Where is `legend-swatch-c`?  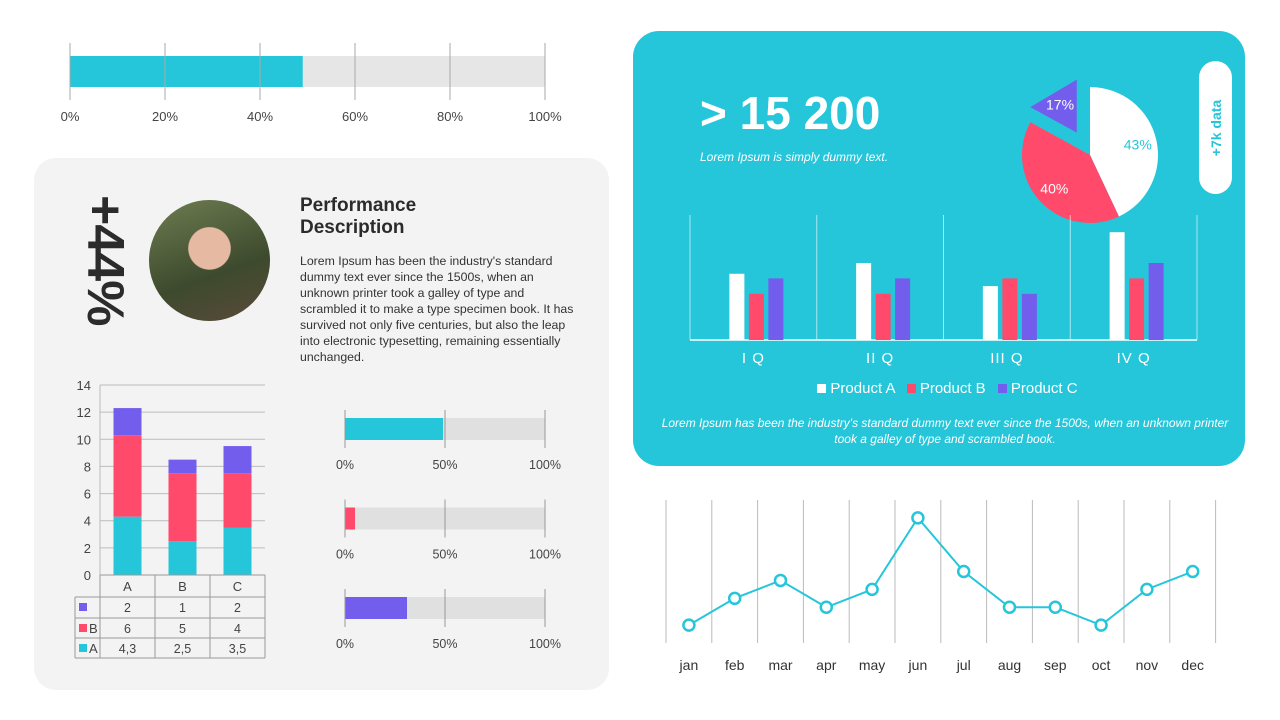 legend-swatch-c is located at coordinates (1002, 388).